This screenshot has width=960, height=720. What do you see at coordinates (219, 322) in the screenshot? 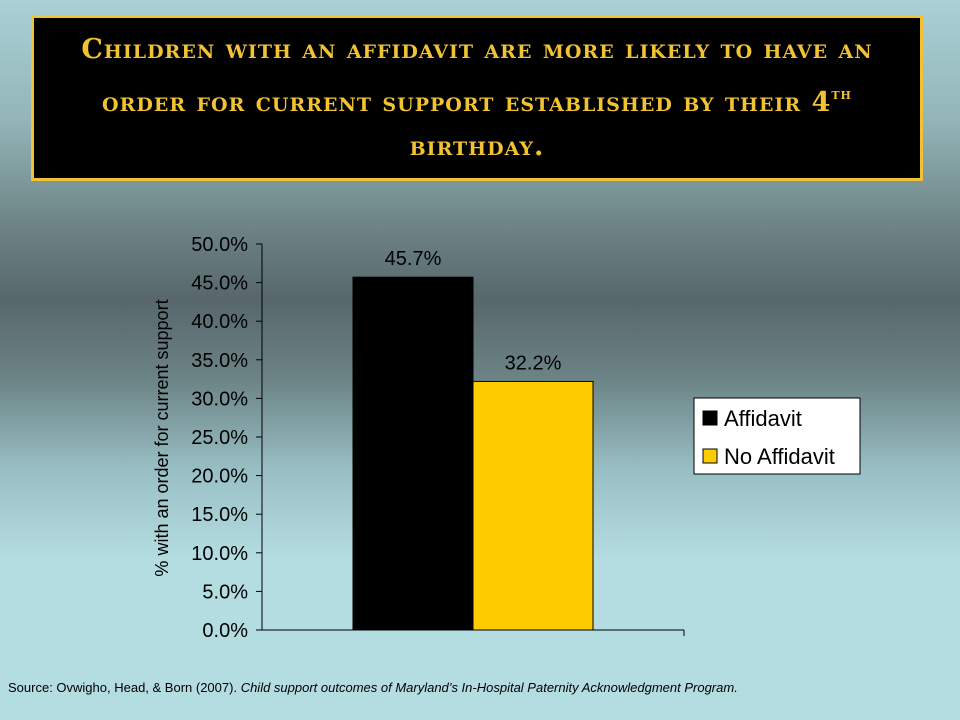
I see `y-tick-label: 40.0%` at bounding box center [219, 322].